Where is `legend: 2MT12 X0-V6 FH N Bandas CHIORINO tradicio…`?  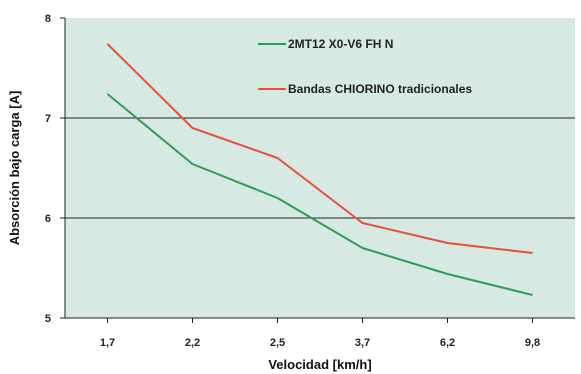 legend: 2MT12 X0-V6 FH N Bandas CHIORINO tradicio… is located at coordinates (365, 66).